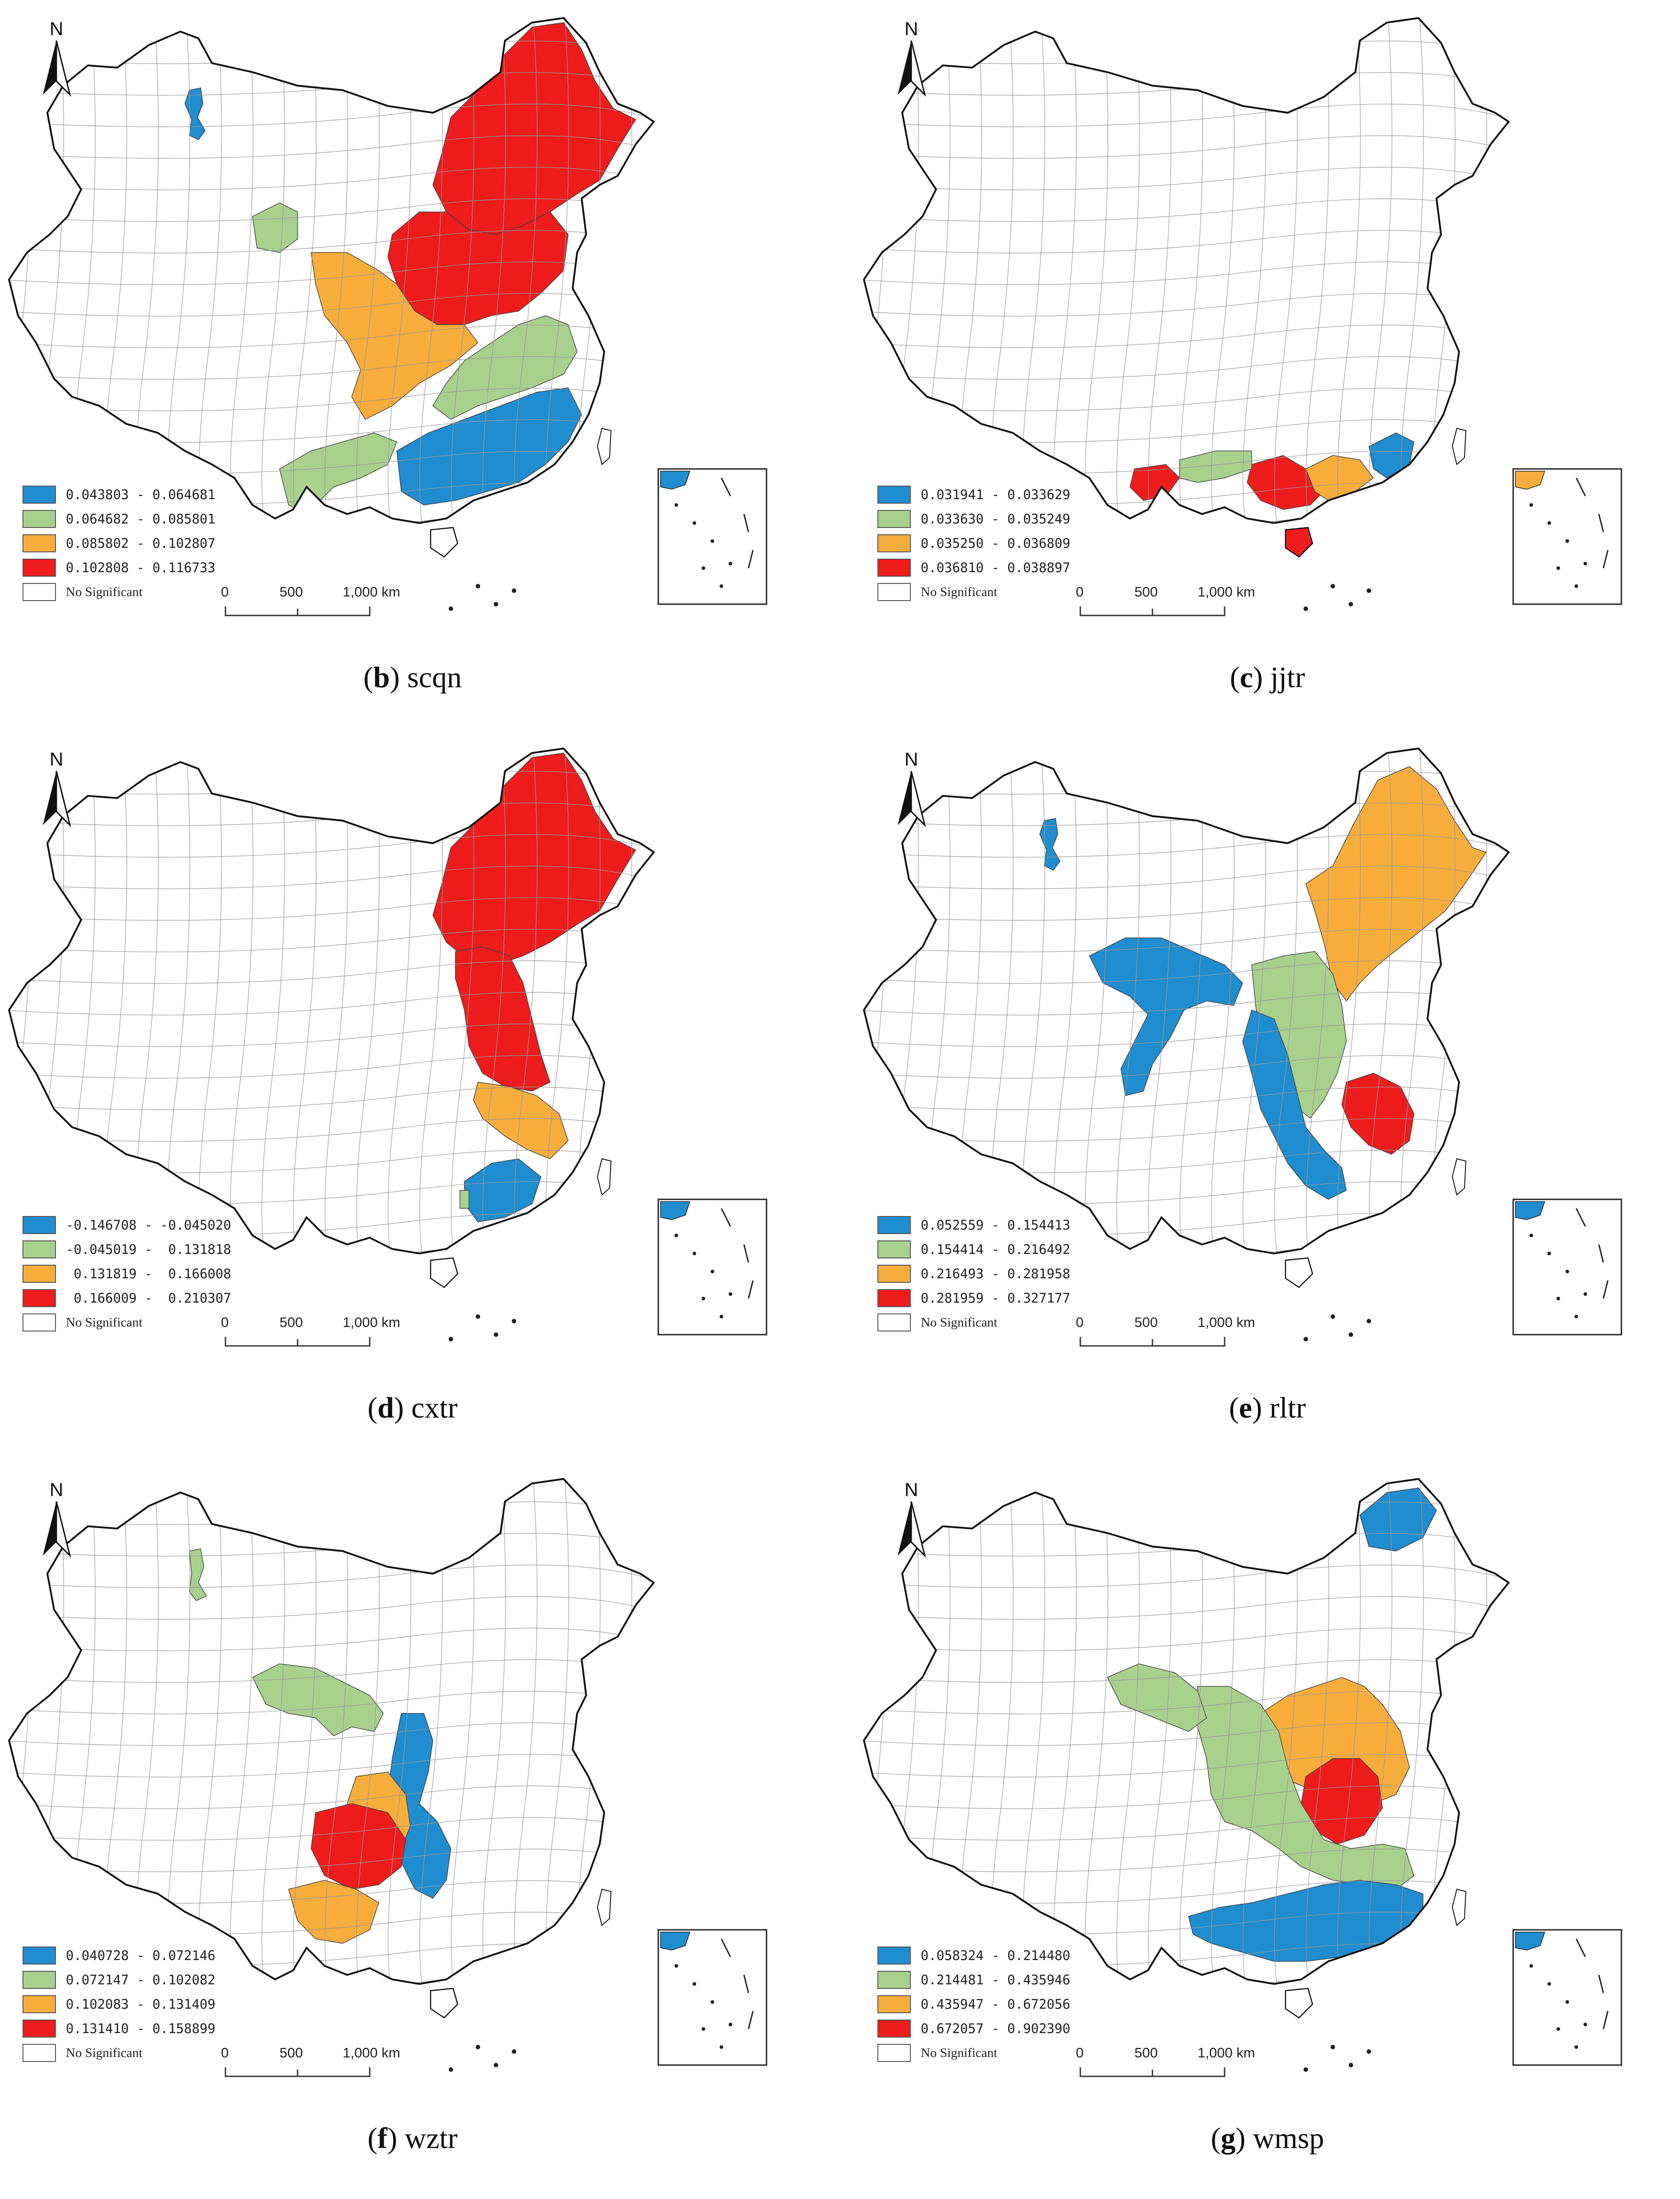 The width and height of the screenshot is (1680, 2199). Describe the element at coordinates (521, 1120) in the screenshot. I see `region-orange-jiangsu-zhejiang` at that location.